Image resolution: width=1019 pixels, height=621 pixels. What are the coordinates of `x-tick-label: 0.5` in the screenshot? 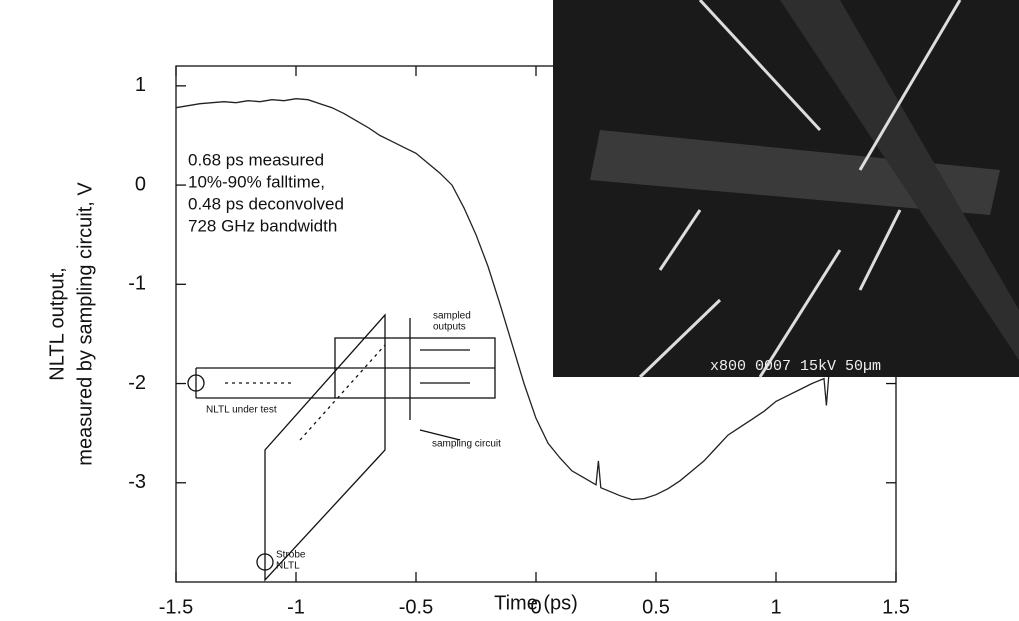 It's located at (656, 606).